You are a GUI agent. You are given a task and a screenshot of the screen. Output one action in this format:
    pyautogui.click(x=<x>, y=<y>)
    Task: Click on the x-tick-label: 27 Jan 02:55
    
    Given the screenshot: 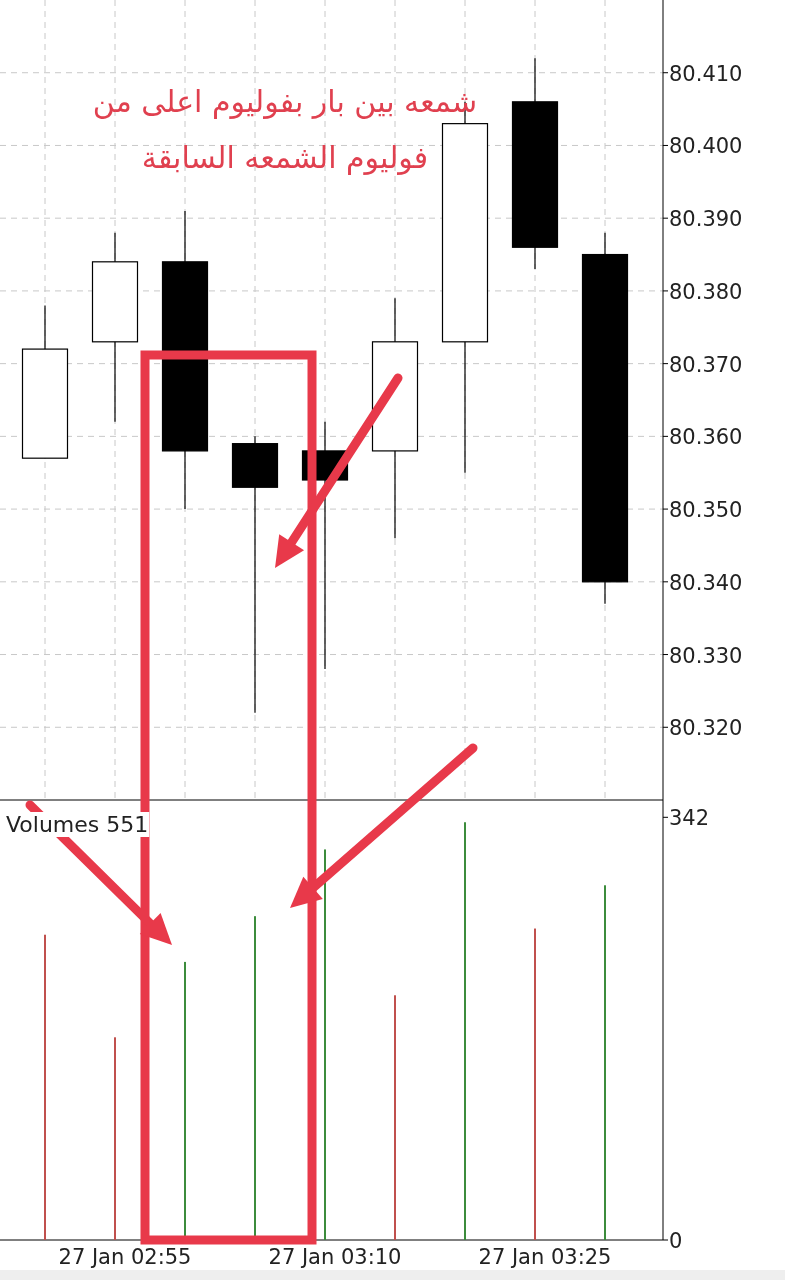 What is the action you would take?
    pyautogui.click(x=125, y=1257)
    